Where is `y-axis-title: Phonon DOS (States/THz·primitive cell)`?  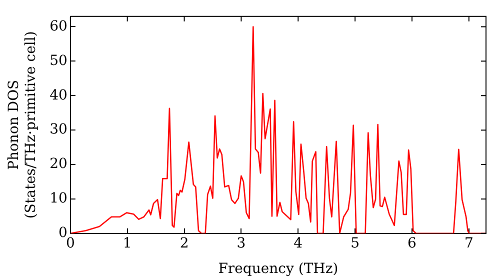 y-axis-title: Phonon DOS (States/THz·primitive cell) is located at coordinates (22, 125).